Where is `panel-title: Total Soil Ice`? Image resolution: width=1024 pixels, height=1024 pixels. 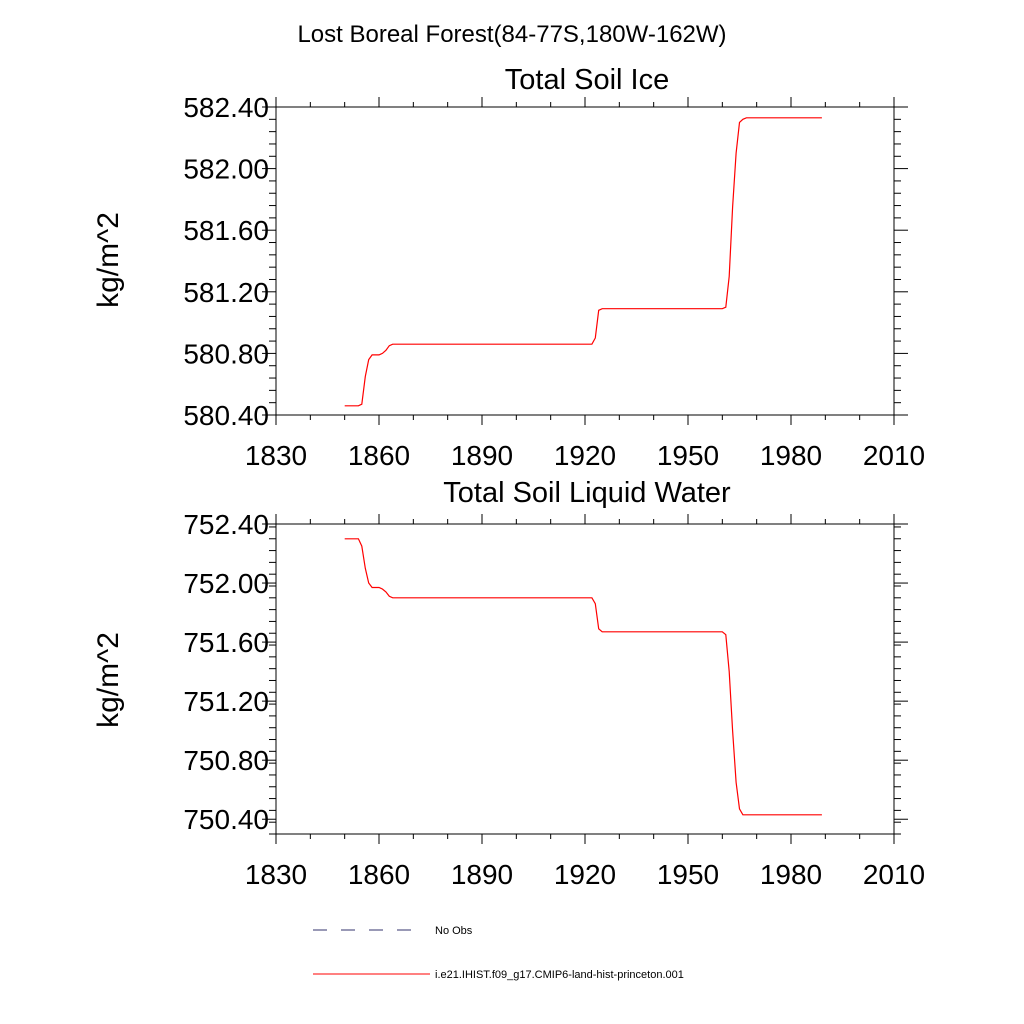
panel-title: Total Soil Ice is located at coordinates (587, 80).